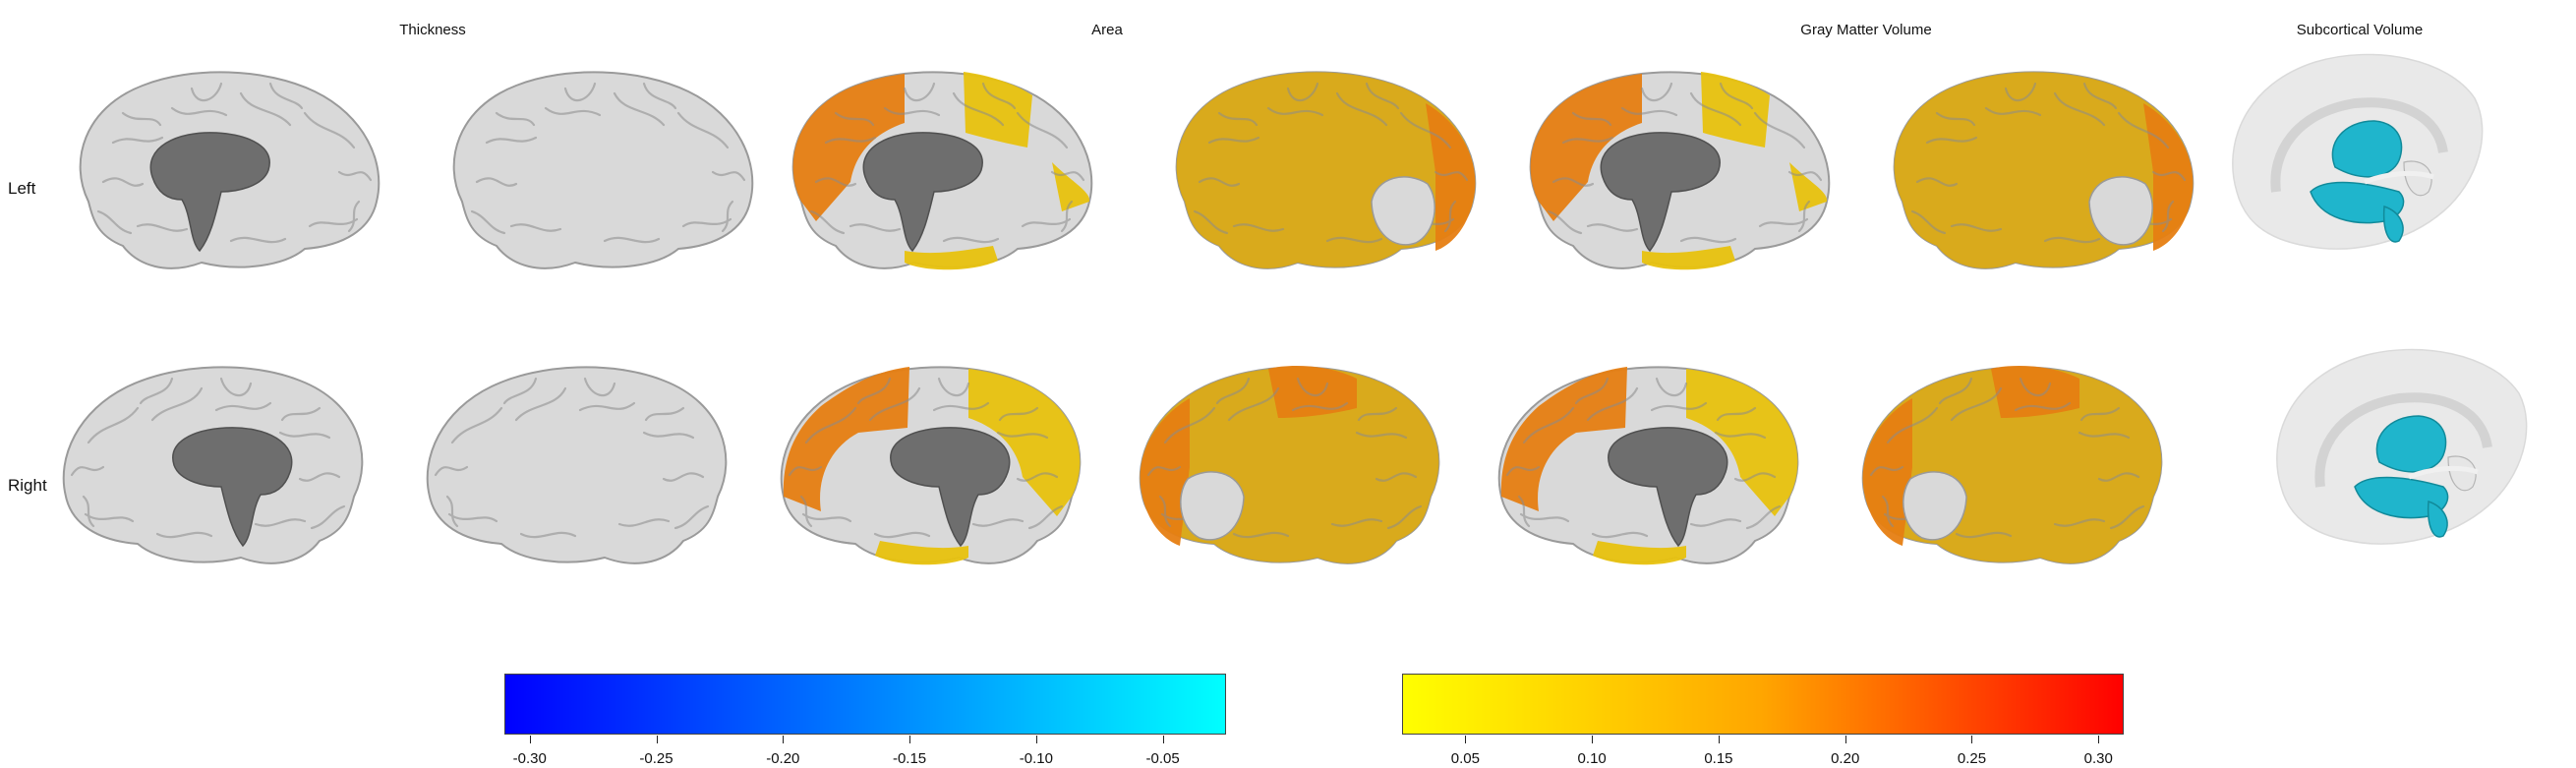 The image size is (2576, 768). I want to click on colorbar-positive-tick-label: 0.20, so click(1845, 758).